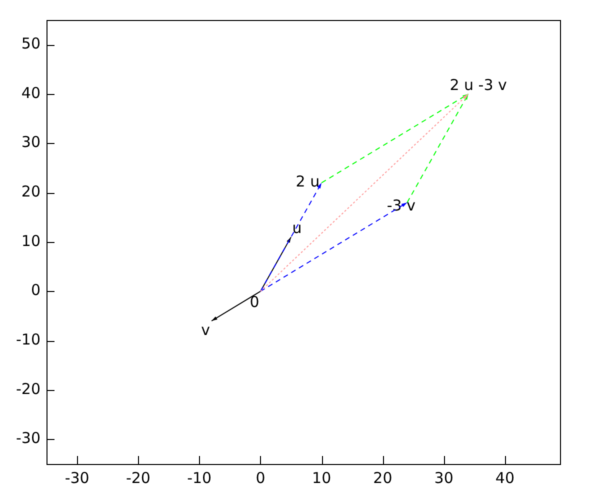 This screenshot has height=500, width=600. What do you see at coordinates (35, 290) in the screenshot?
I see `y-tick-label: 0` at bounding box center [35, 290].